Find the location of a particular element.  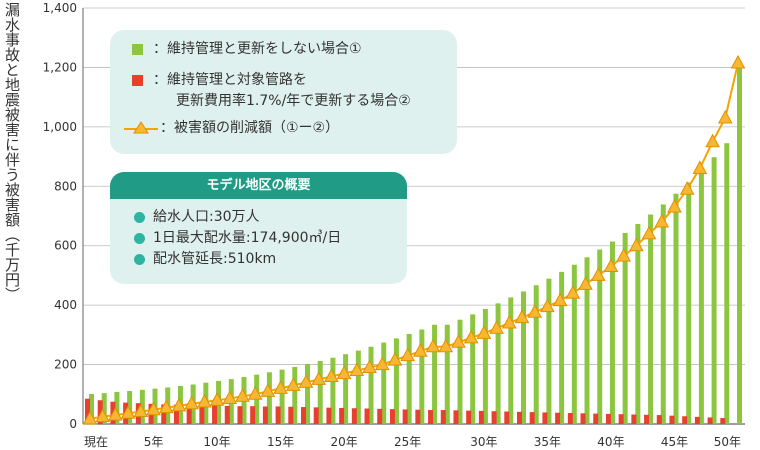

legend-item-reduction: ：被害額の削減額（①ー②） is located at coordinates (231, 128).